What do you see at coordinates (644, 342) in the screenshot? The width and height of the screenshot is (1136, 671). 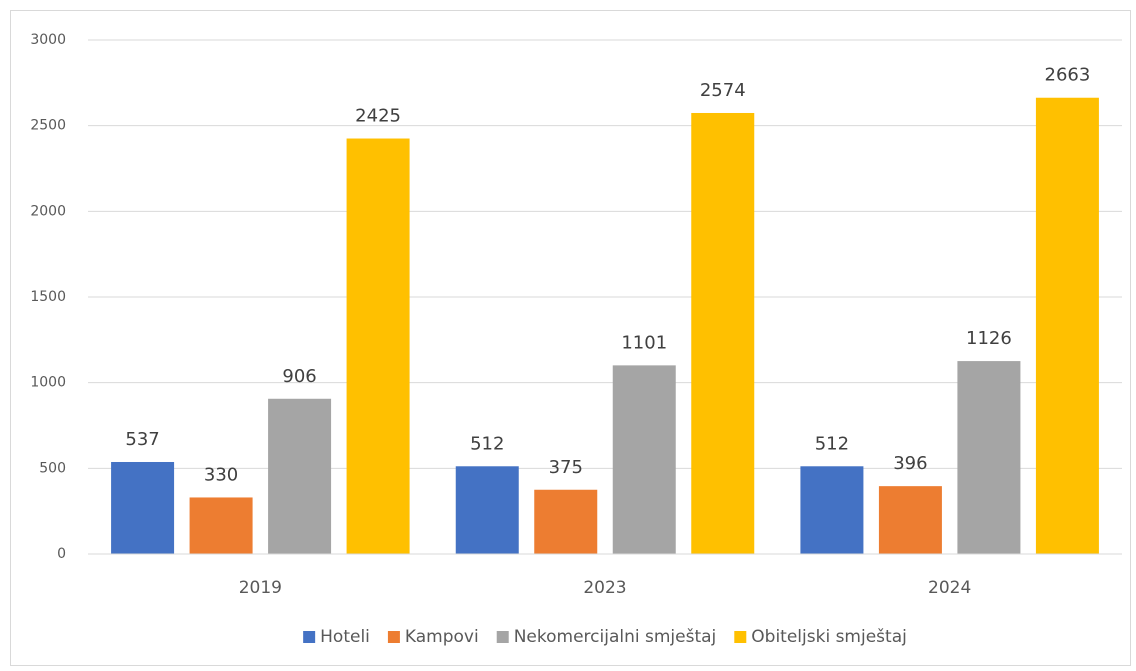 I see `data-label: 1101` at bounding box center [644, 342].